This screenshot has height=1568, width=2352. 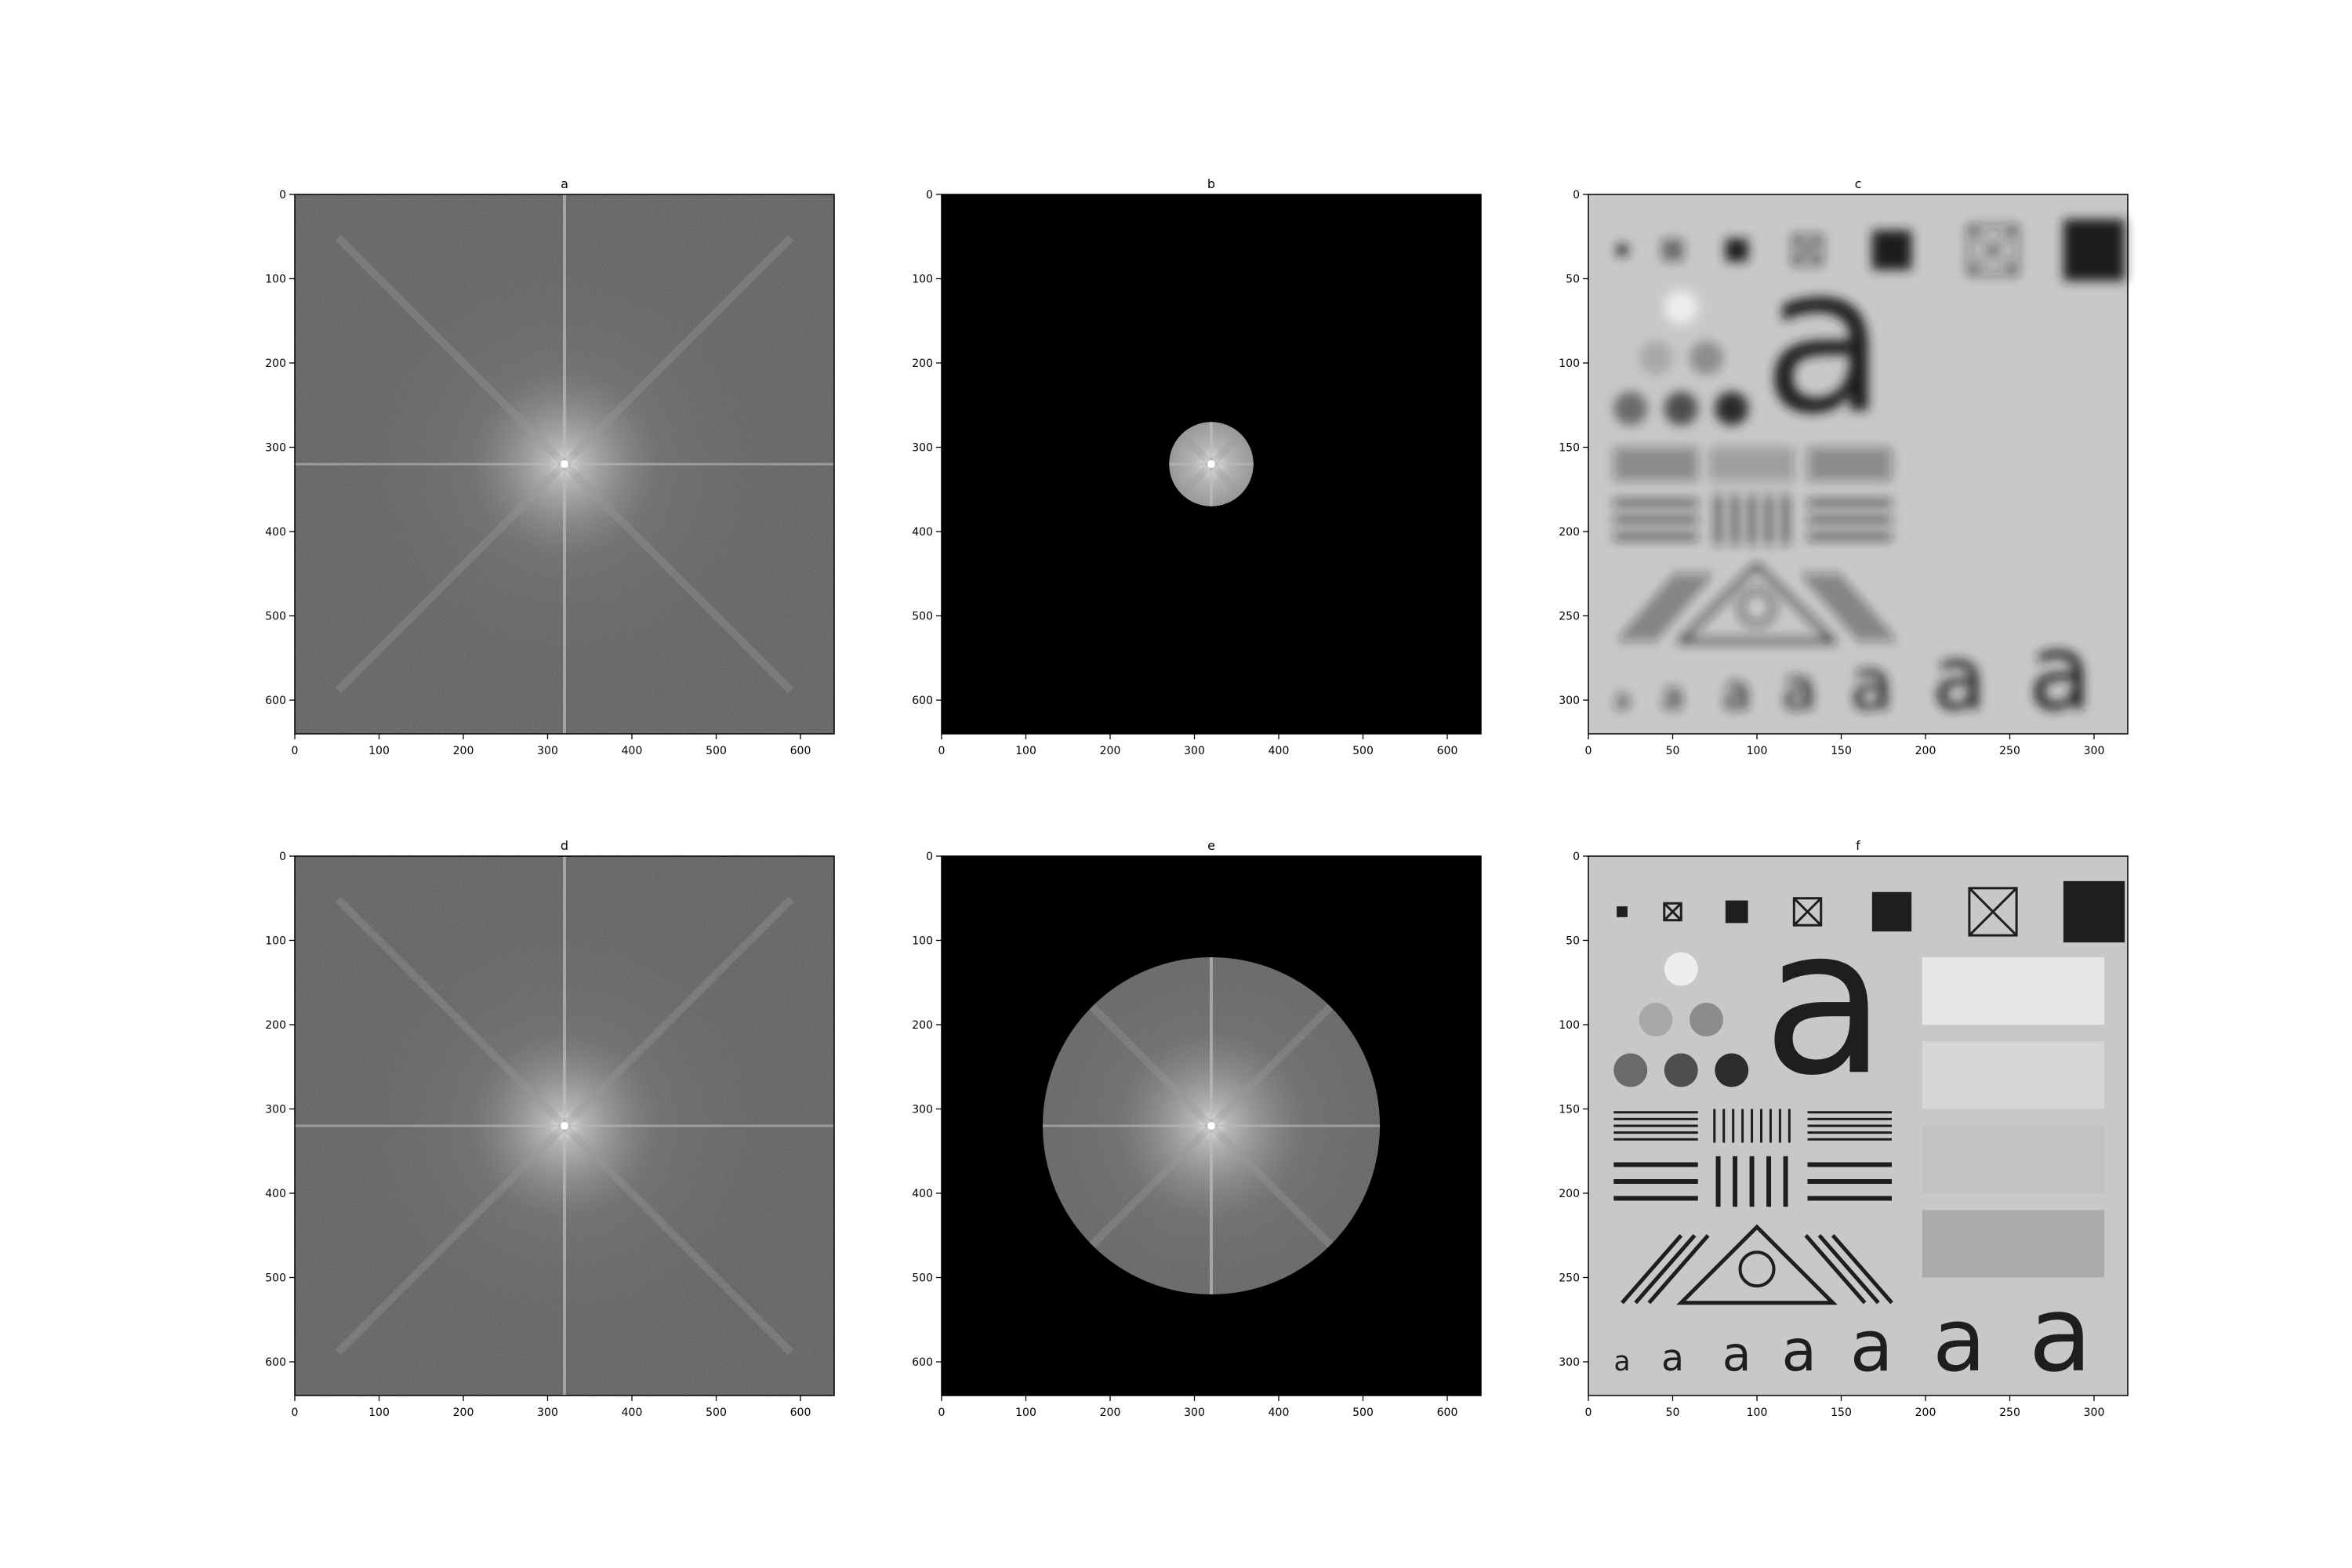 I want to click on panel-title: f, so click(x=1858, y=846).